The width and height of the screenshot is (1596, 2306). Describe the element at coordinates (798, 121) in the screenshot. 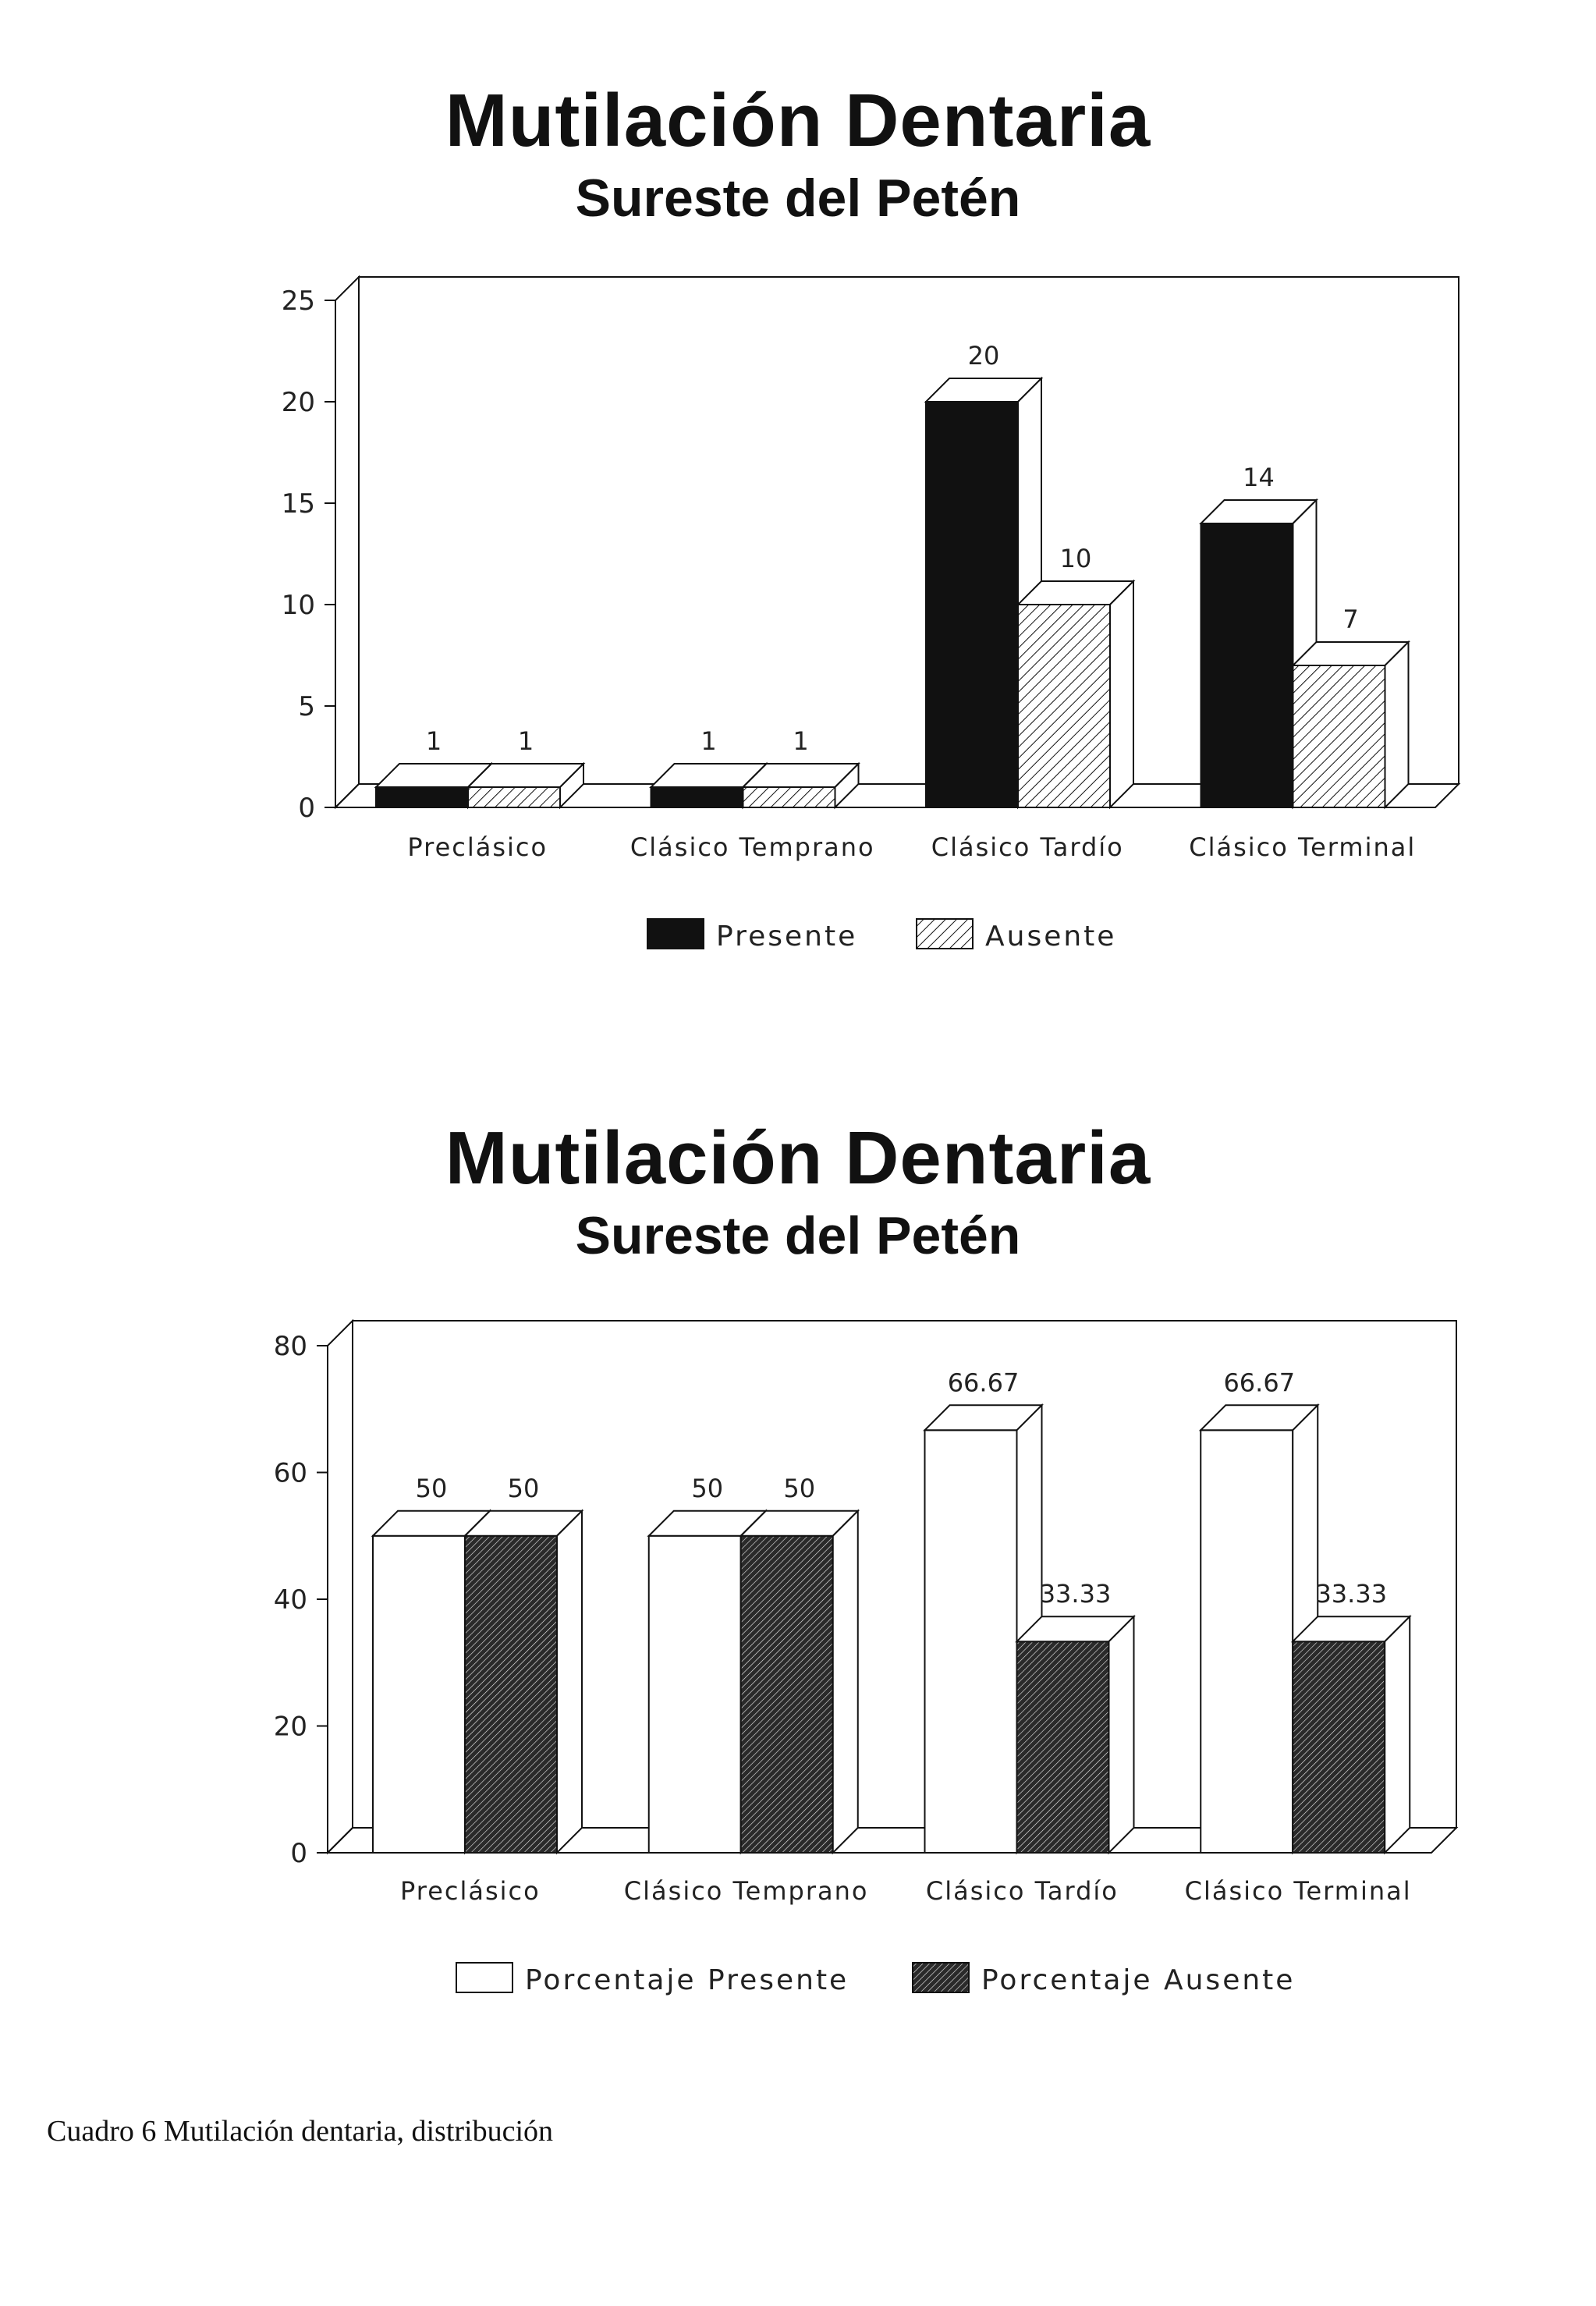

I see `chart1-title: Mutilación Dentaria` at that location.